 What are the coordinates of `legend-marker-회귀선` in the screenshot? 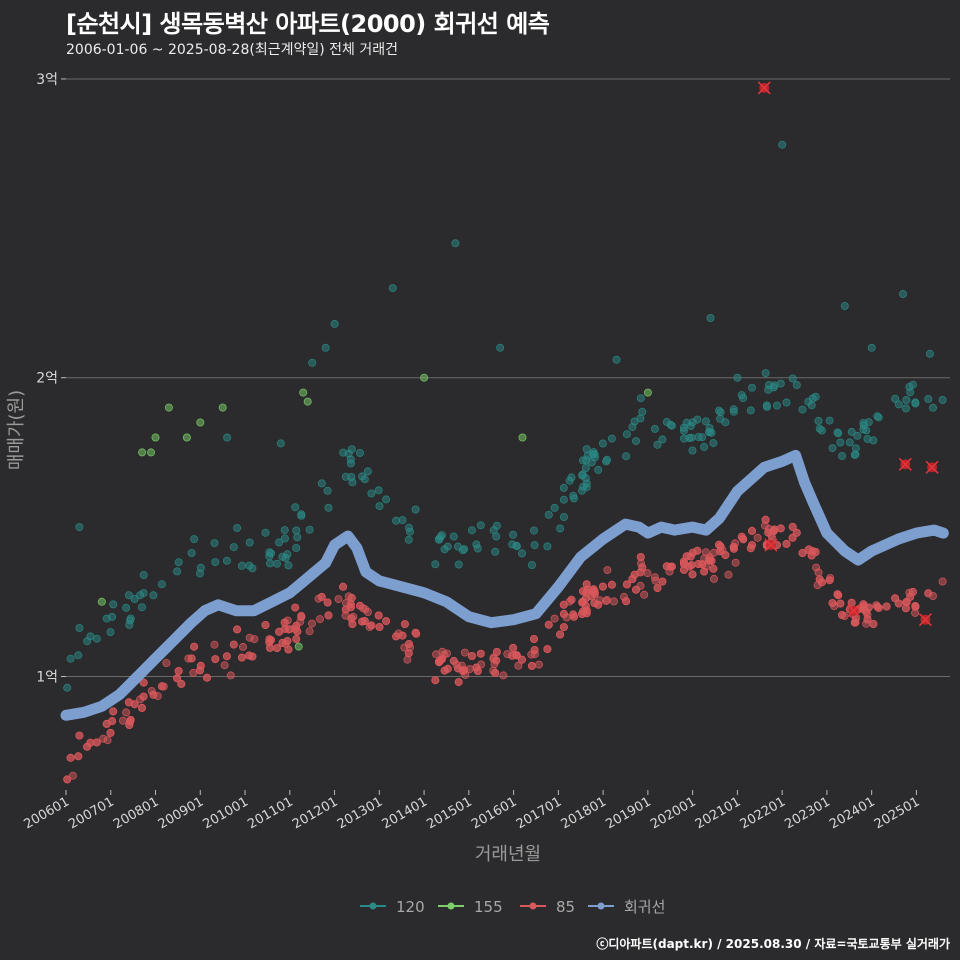 It's located at (601, 906).